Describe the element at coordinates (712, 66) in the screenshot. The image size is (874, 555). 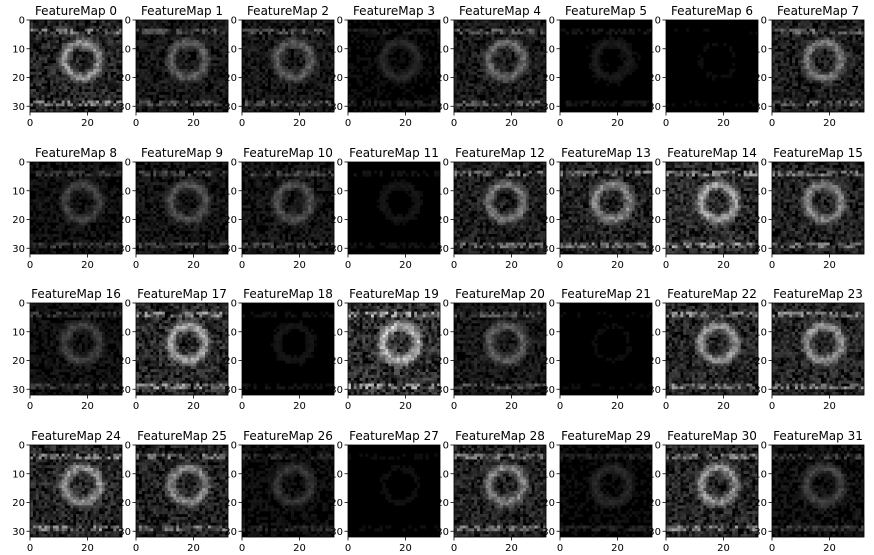
I see `axes-frame` at that location.